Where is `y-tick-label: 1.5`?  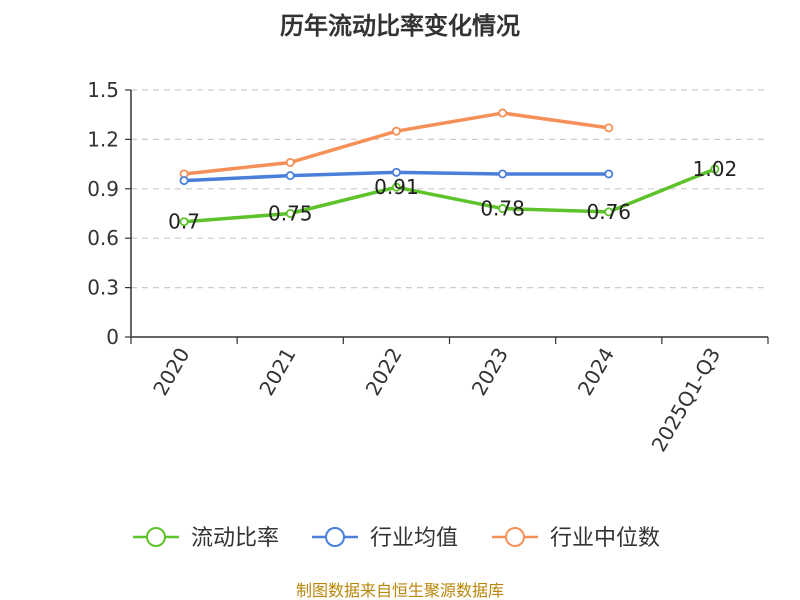
y-tick-label: 1.5 is located at coordinates (103, 90).